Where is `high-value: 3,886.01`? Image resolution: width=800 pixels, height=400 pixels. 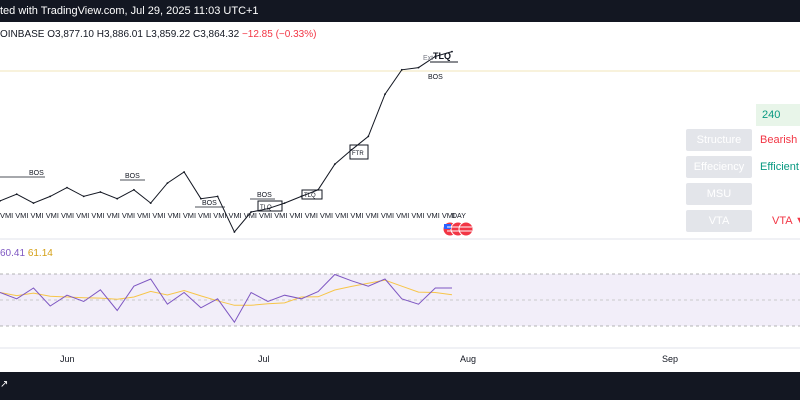 high-value: 3,886.01 is located at coordinates (123, 34).